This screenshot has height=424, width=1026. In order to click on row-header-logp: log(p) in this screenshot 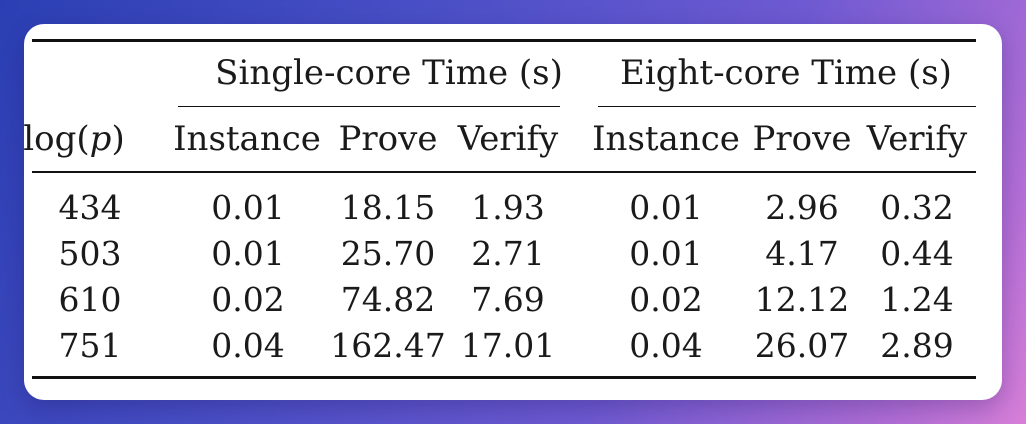, I will do `click(73, 139)`.